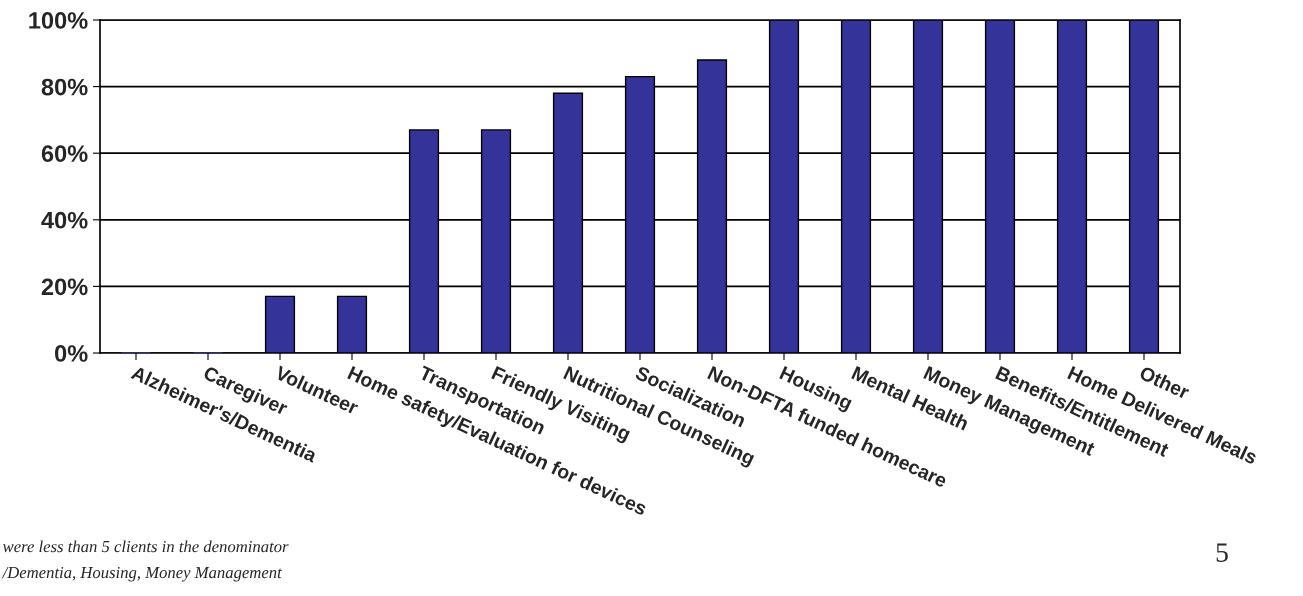 This screenshot has width=1303, height=596. What do you see at coordinates (58, 20) in the screenshot?
I see `y-tick-label: 100%` at bounding box center [58, 20].